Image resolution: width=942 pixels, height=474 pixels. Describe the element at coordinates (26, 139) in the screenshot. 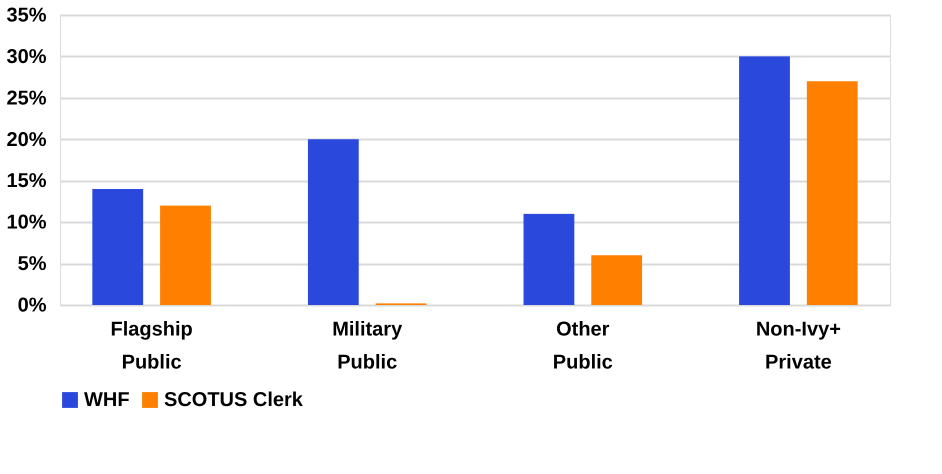

I see `y-tick-label: 20%` at that location.